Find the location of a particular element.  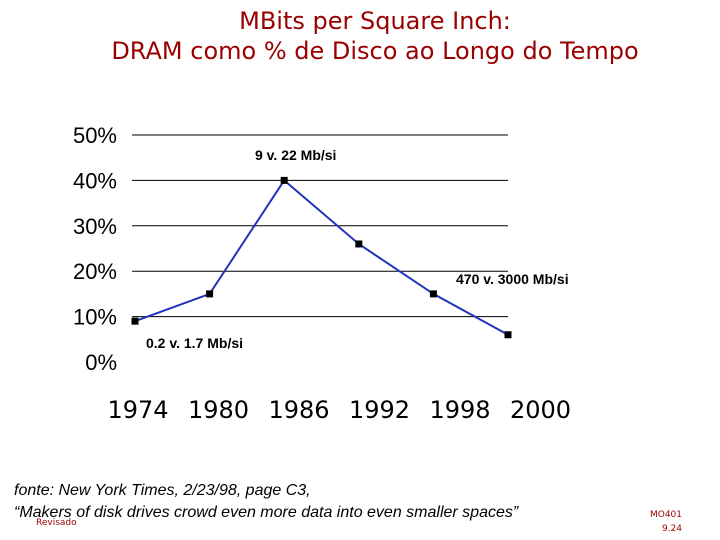

x-tick-label: 1986 is located at coordinates (298, 410).